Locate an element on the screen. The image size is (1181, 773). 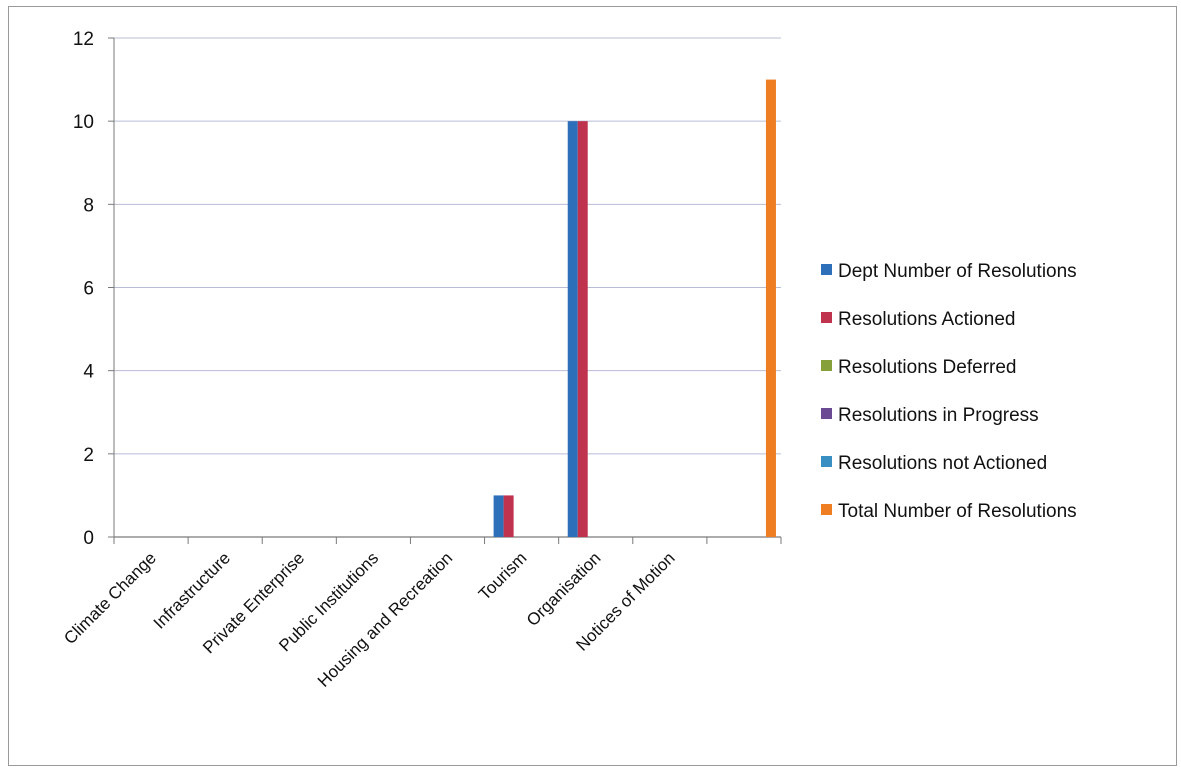
x-tick-label: Infrastructure is located at coordinates (192, 590).